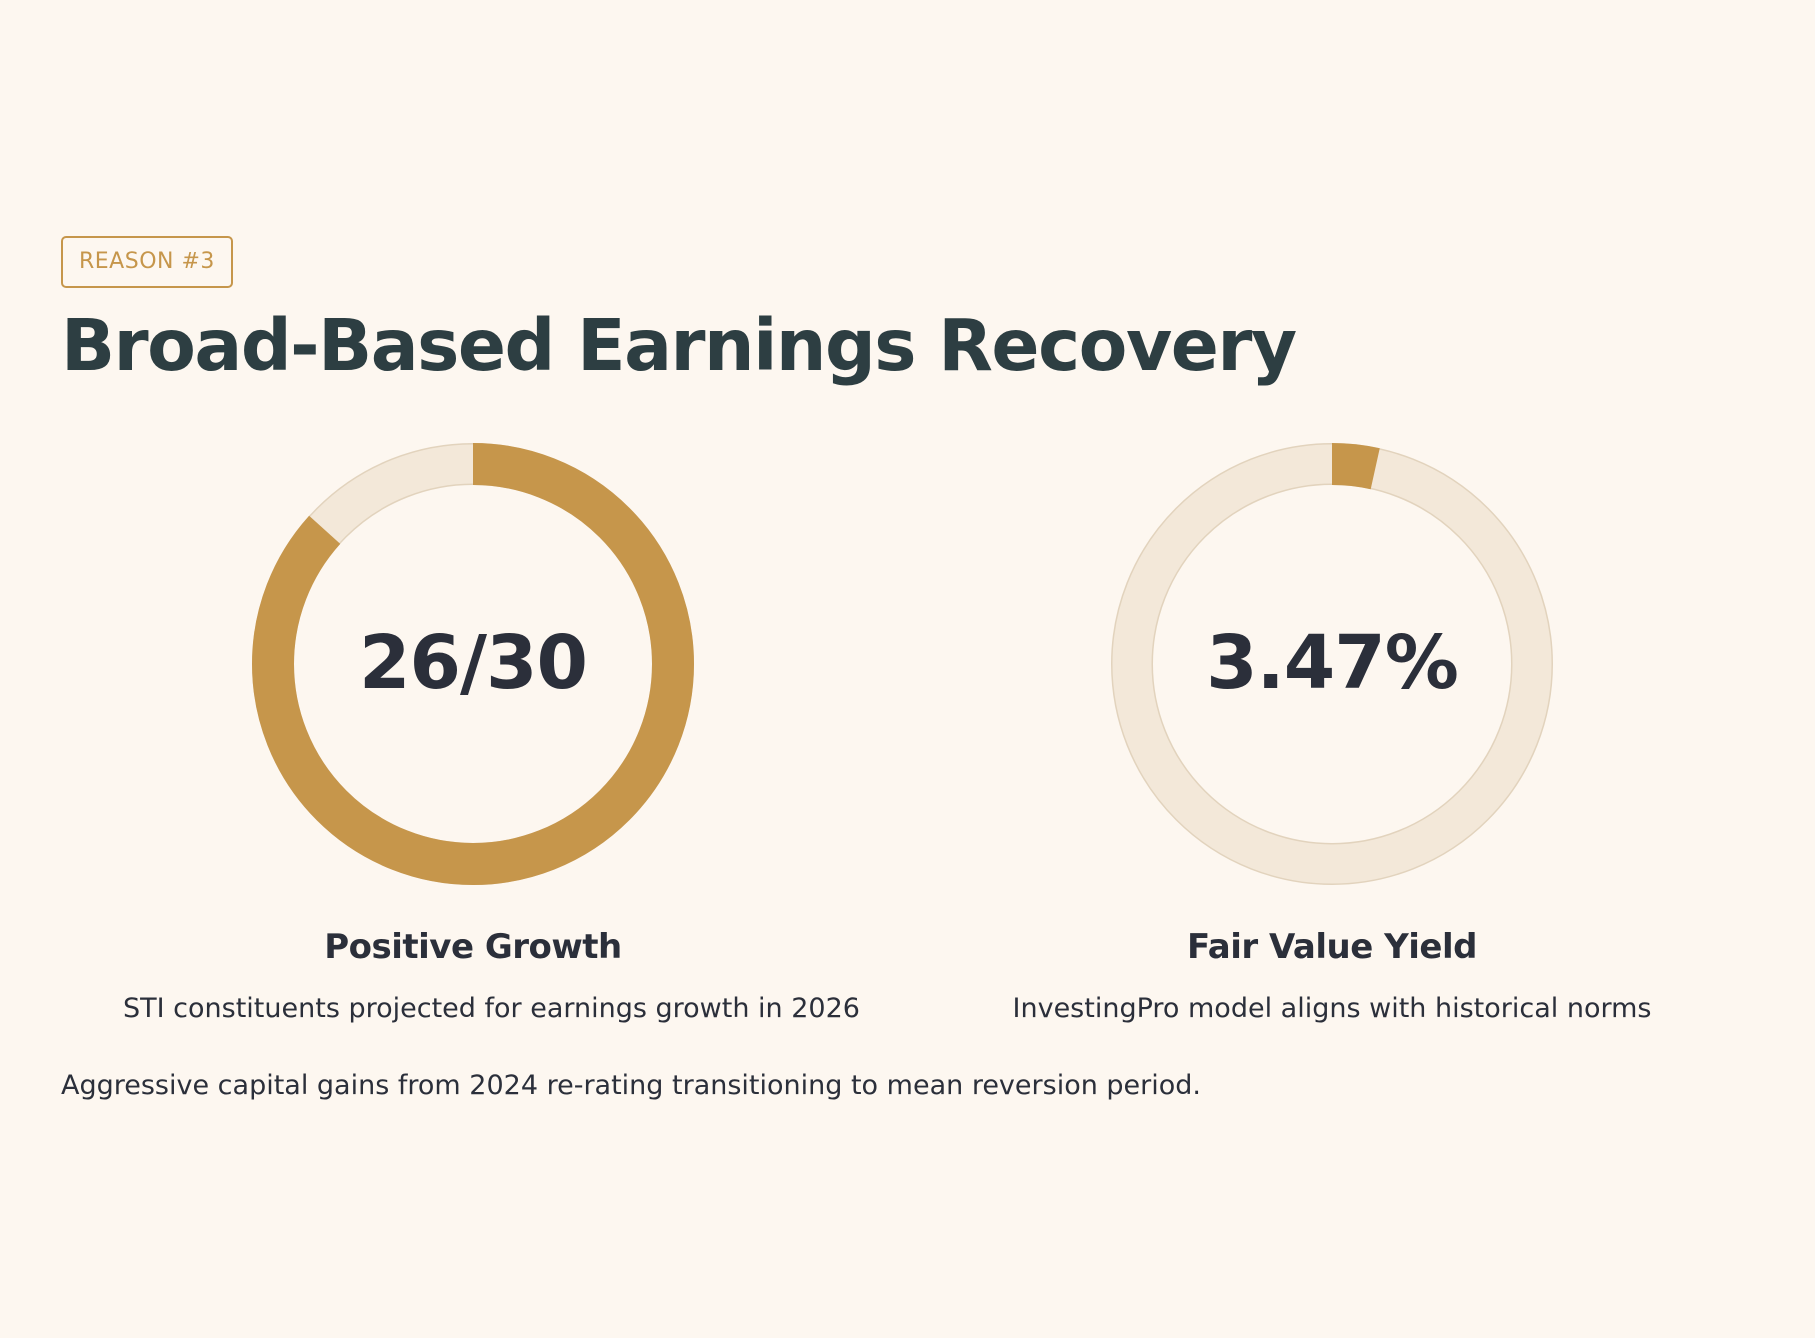 The width and height of the screenshot is (1815, 1338). I want to click on page-title: Broad-Based Earnings Recovery, so click(679, 345).